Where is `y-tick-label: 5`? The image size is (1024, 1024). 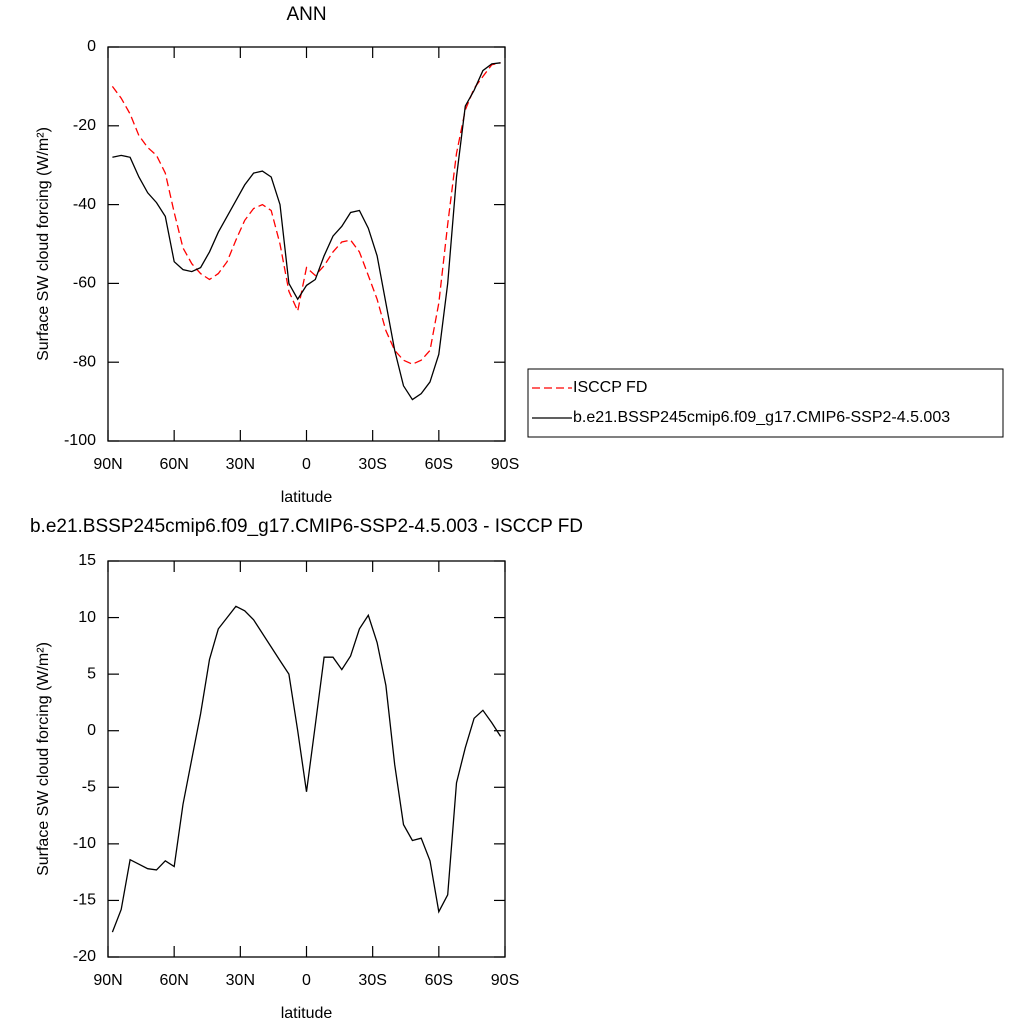
y-tick-label: 5 is located at coordinates (91, 673).